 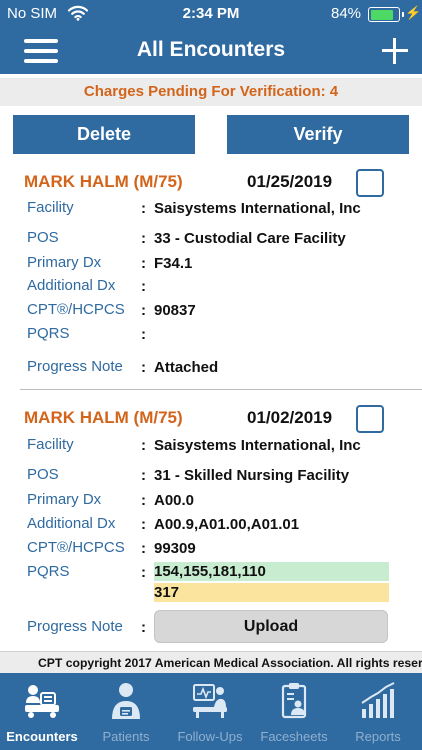 What do you see at coordinates (250, 238) in the screenshot?
I see `pos-value: 33 - Custodial Care Facility` at bounding box center [250, 238].